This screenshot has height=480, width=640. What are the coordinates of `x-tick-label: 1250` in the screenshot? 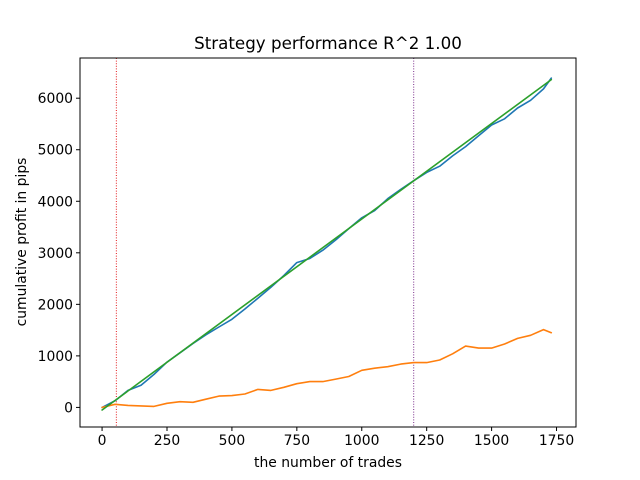 It's located at (426, 441).